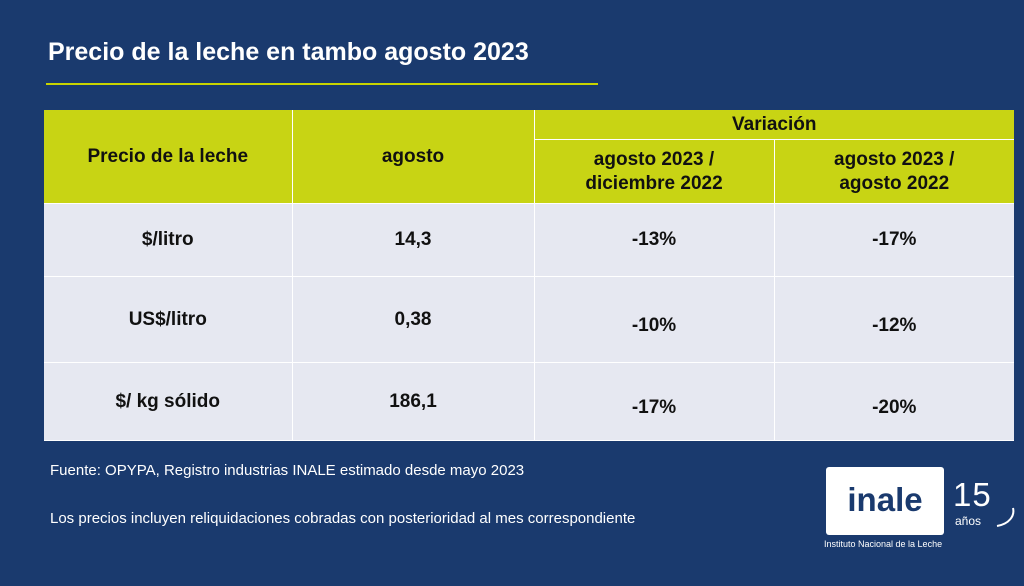 The height and width of the screenshot is (586, 1024). Describe the element at coordinates (894, 171) in the screenshot. I see `header-var-aug: agosto 2023 / agosto 2022` at that location.